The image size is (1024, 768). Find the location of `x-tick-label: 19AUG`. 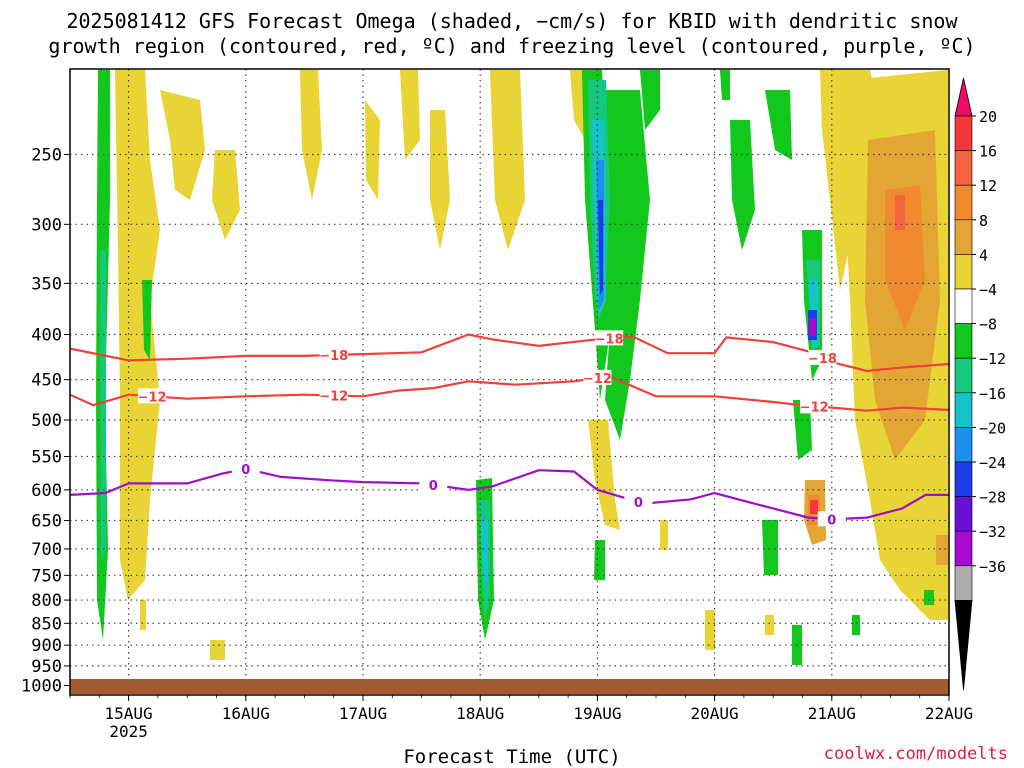

x-tick-label: 19AUG is located at coordinates (597, 713).